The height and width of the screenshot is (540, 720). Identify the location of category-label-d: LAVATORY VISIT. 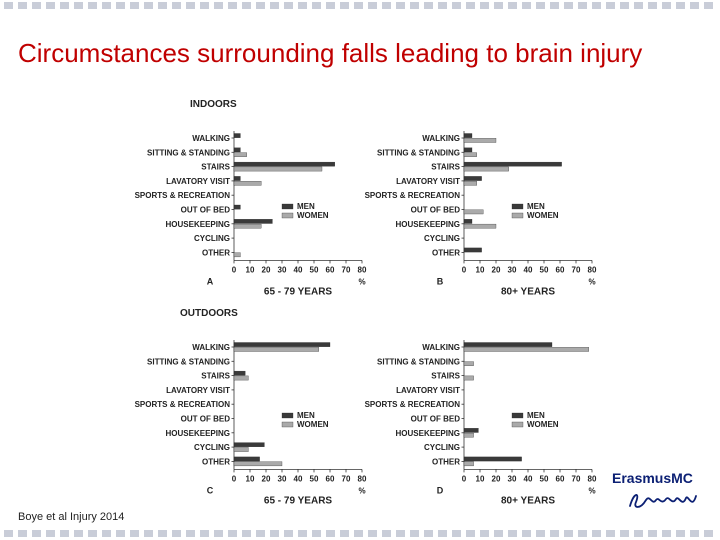
(428, 390).